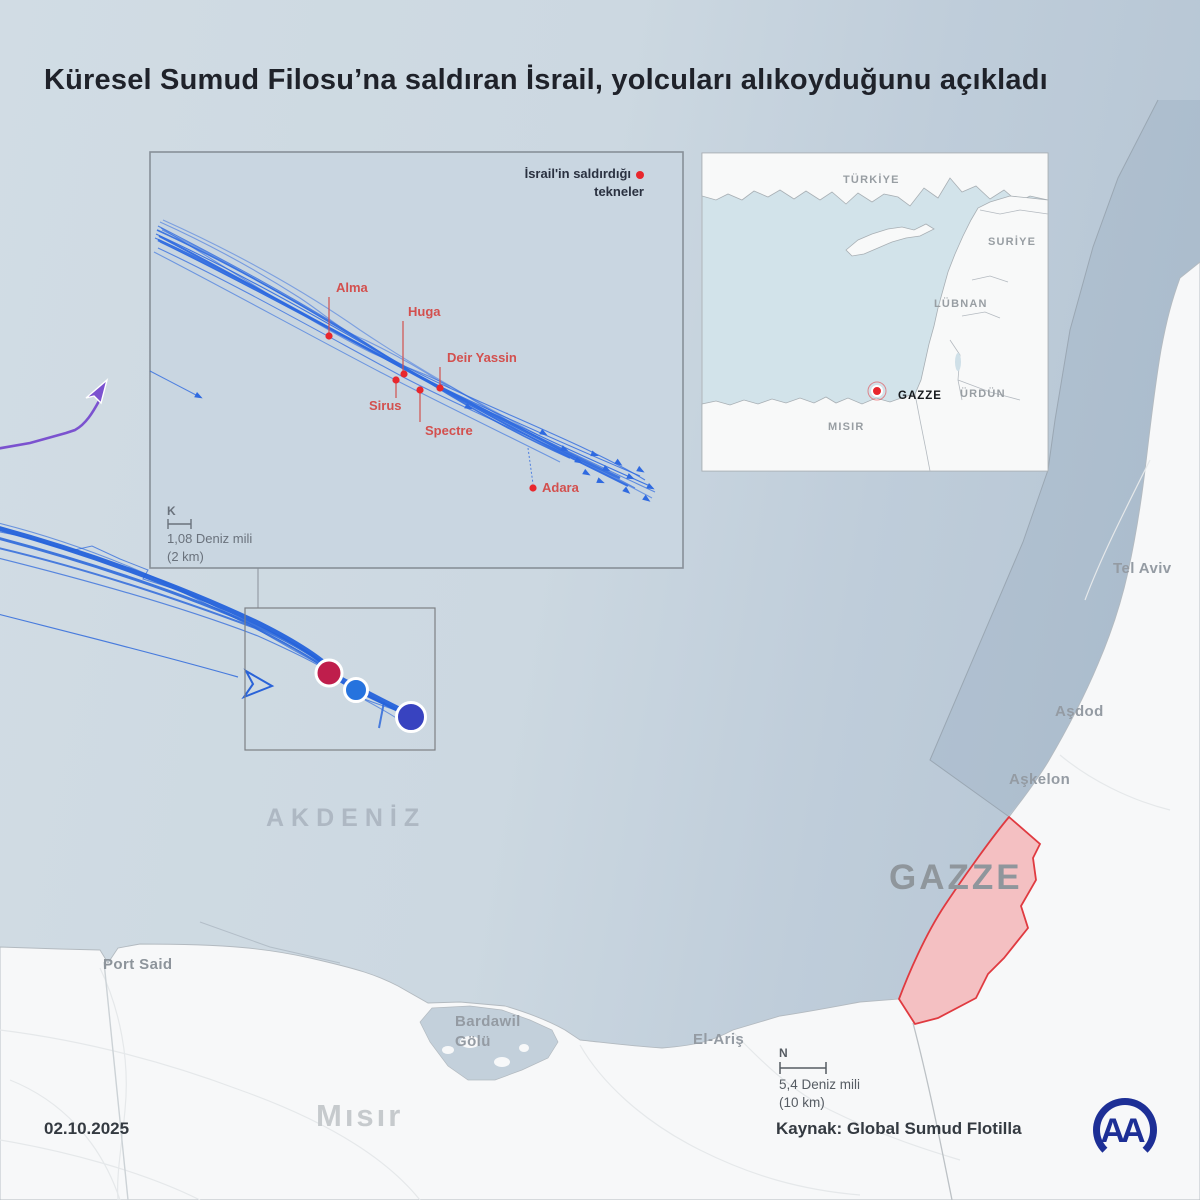  What do you see at coordinates (719, 1039) in the screenshot?
I see `city-label-el-aris: El-Ariş` at bounding box center [719, 1039].